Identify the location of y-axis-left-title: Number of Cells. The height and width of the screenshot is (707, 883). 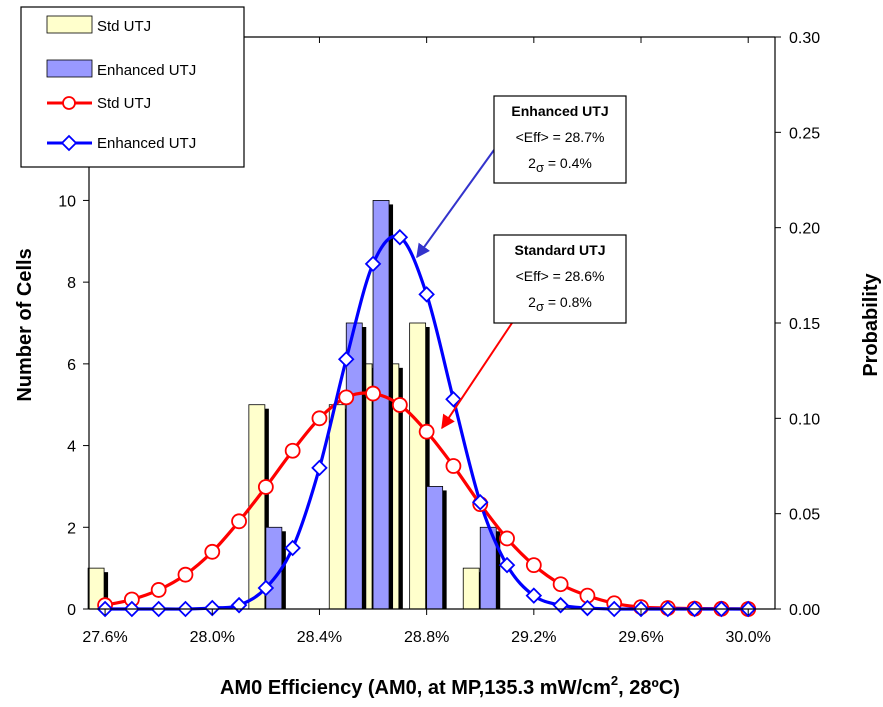
(25, 324).